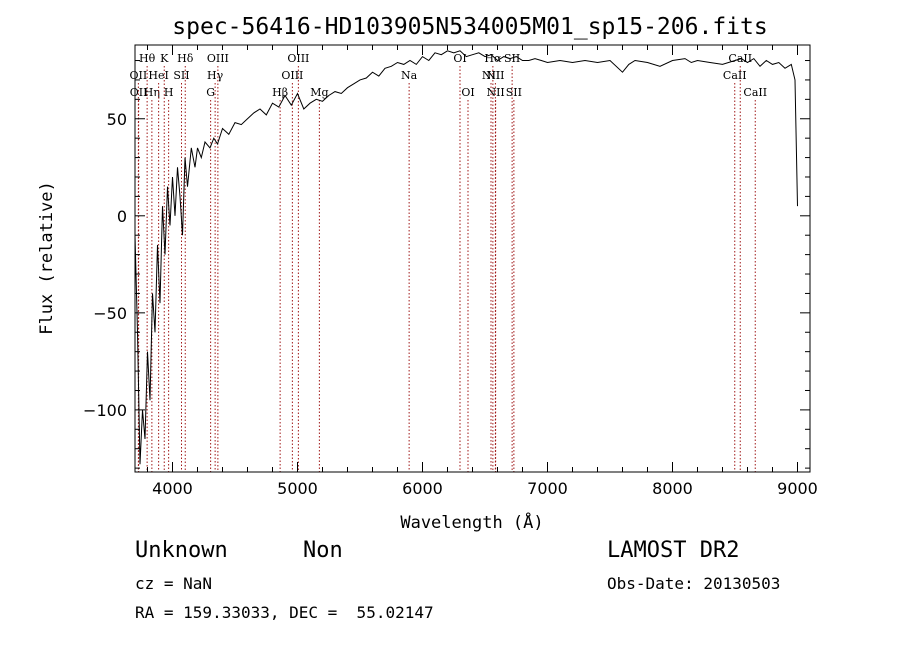 The image size is (900, 649). I want to click on line-marker-label: HeI, so click(158, 75).